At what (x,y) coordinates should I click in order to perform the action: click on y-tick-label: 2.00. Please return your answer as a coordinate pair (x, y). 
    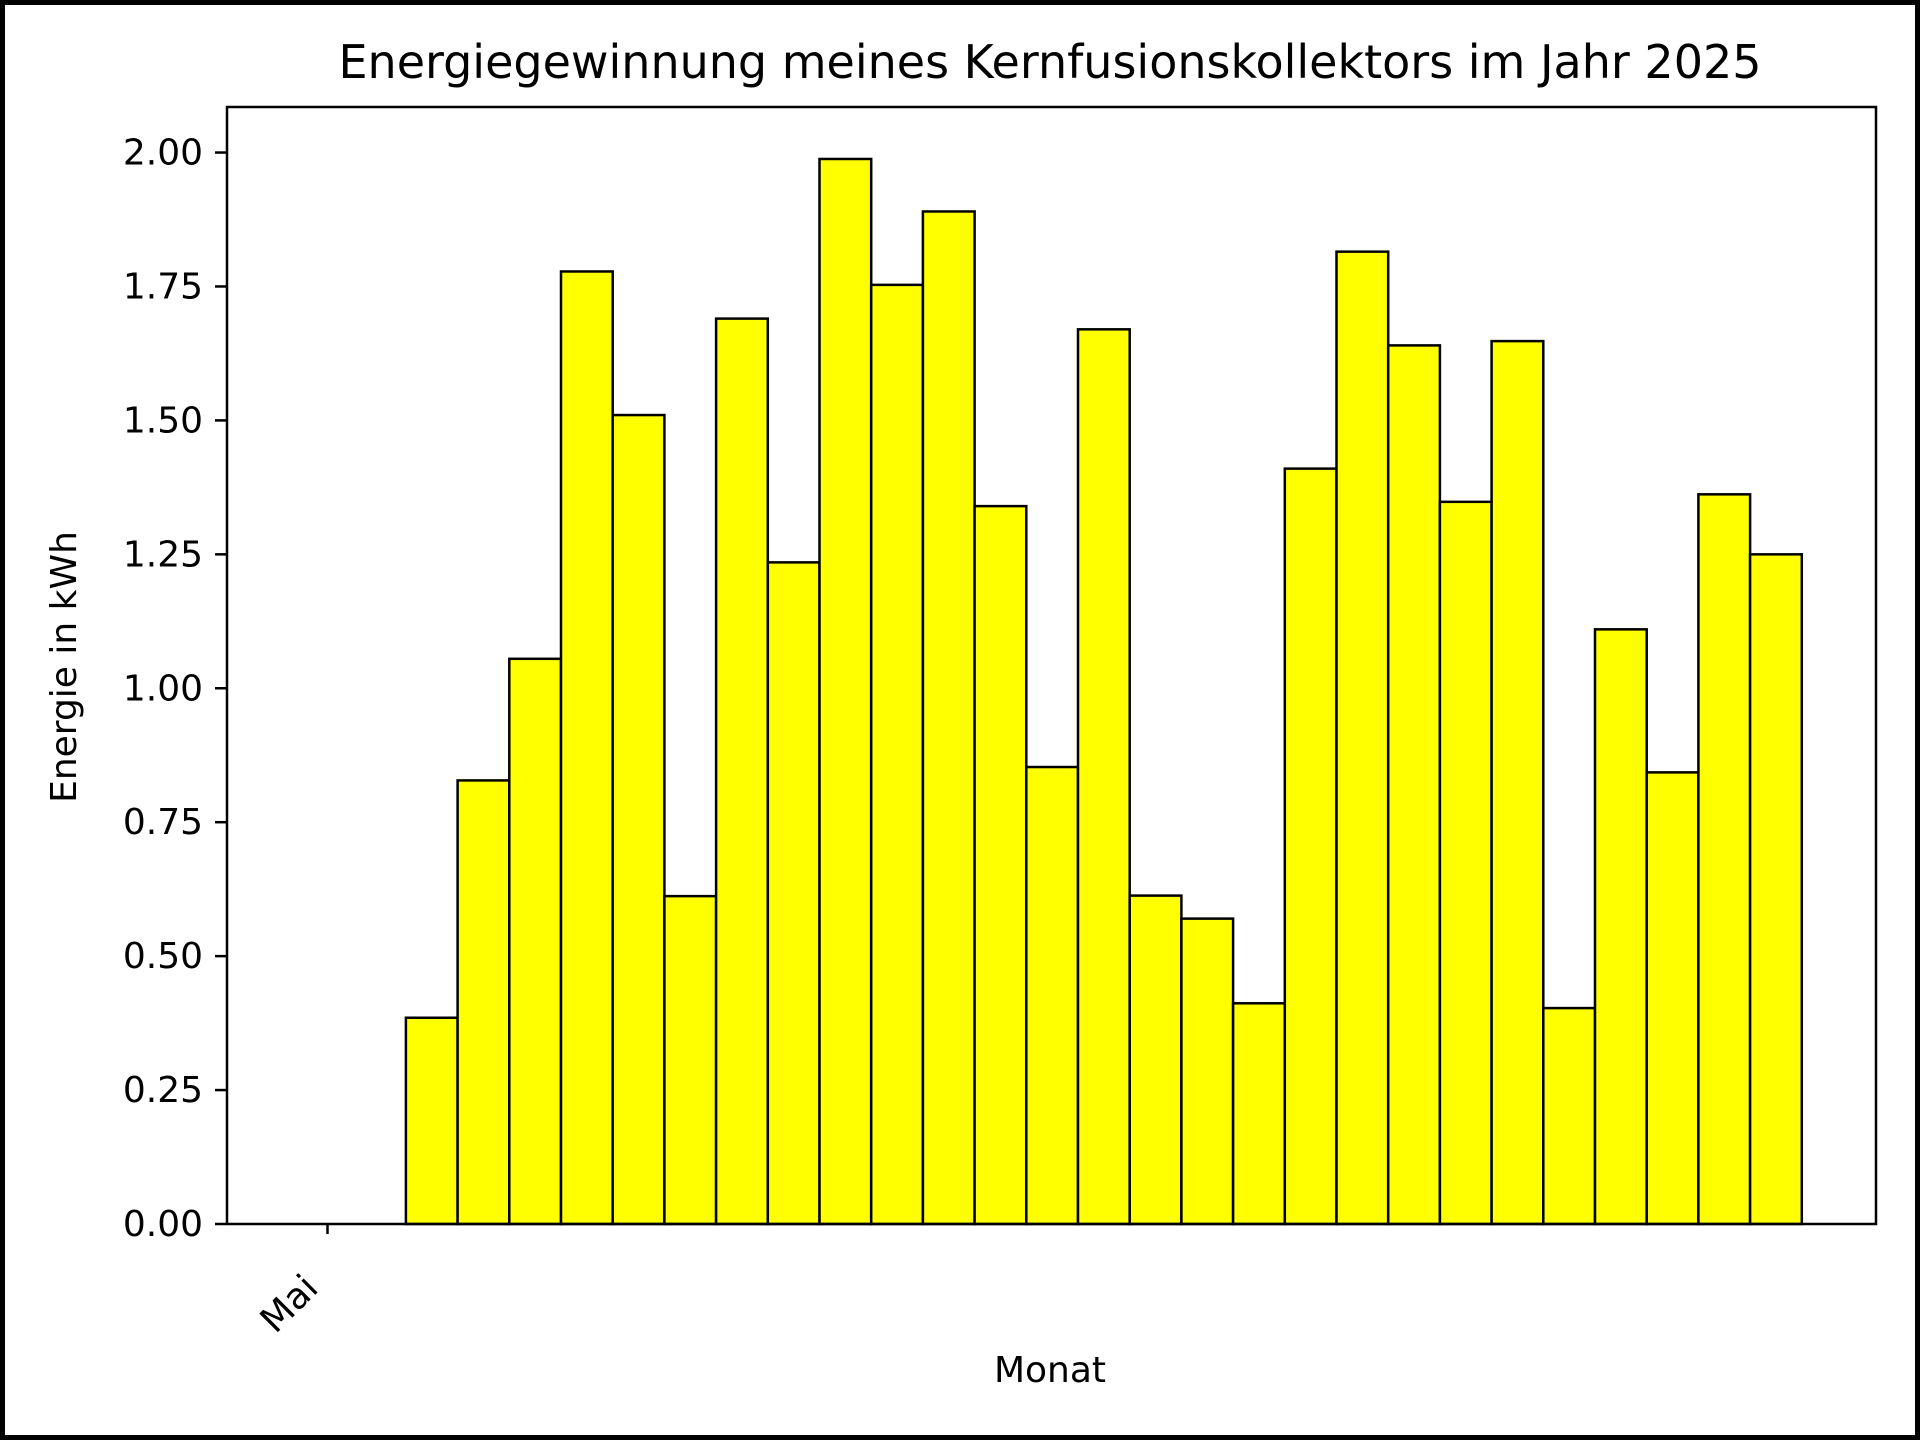
    Looking at the image, I should click on (163, 153).